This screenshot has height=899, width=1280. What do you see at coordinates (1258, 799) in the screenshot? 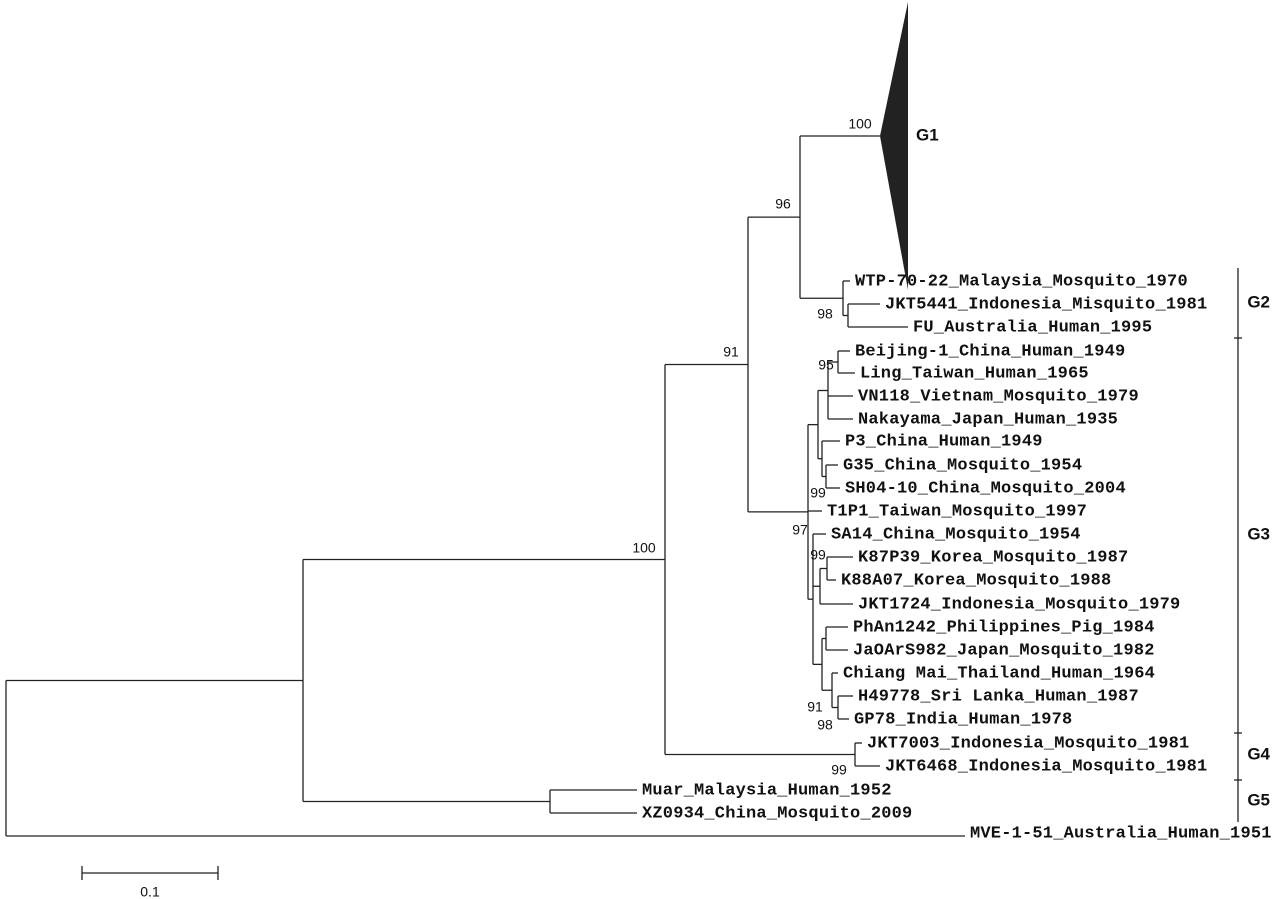
I see `group-label: G5` at bounding box center [1258, 799].